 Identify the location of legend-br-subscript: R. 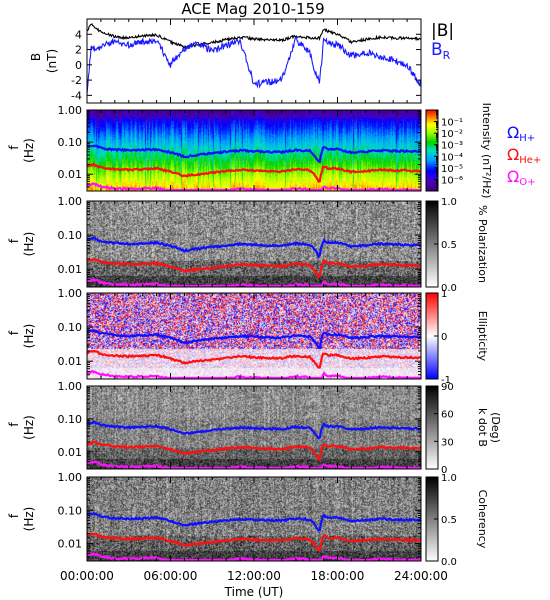
(447, 55).